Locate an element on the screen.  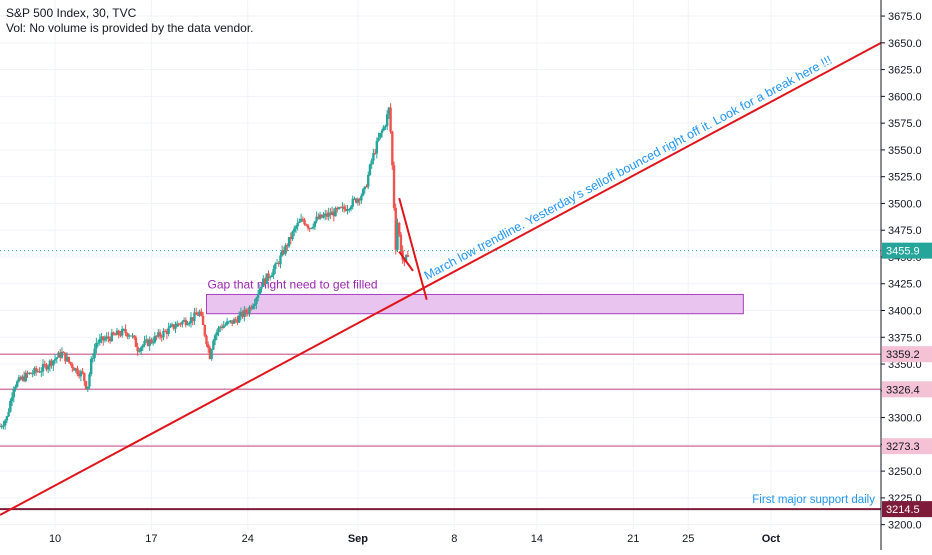
time-axis: 10 17 24 Sep 8 14 21 25 Oct is located at coordinates (414, 539).